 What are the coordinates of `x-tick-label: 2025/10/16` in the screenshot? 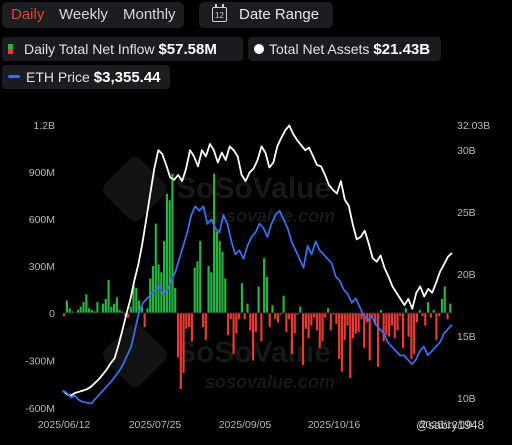 It's located at (334, 425).